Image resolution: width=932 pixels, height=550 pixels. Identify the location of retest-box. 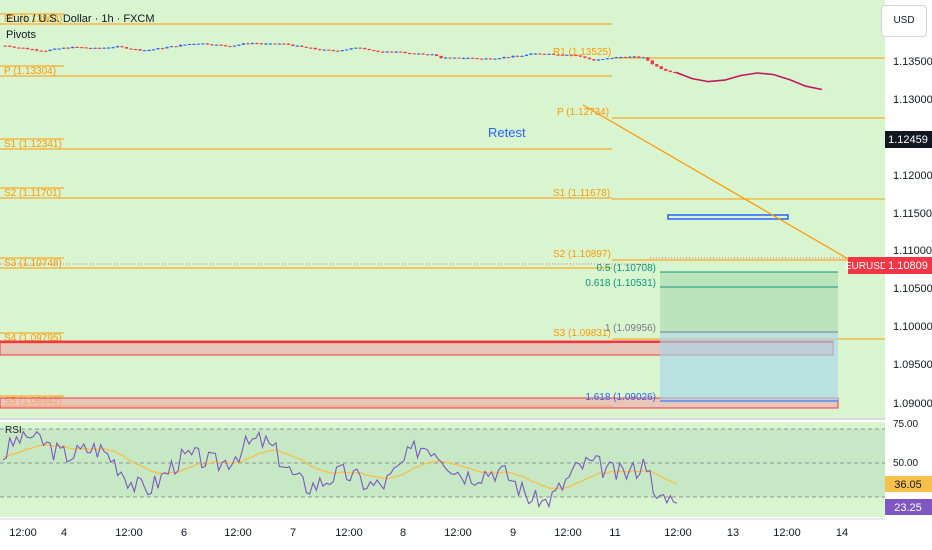
(728, 217).